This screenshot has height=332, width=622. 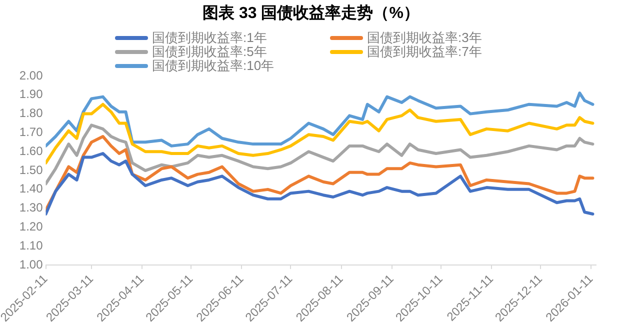 What do you see at coordinates (209, 37) in the screenshot?
I see `legend-label: 国债到期收益率:1年` at bounding box center [209, 37].